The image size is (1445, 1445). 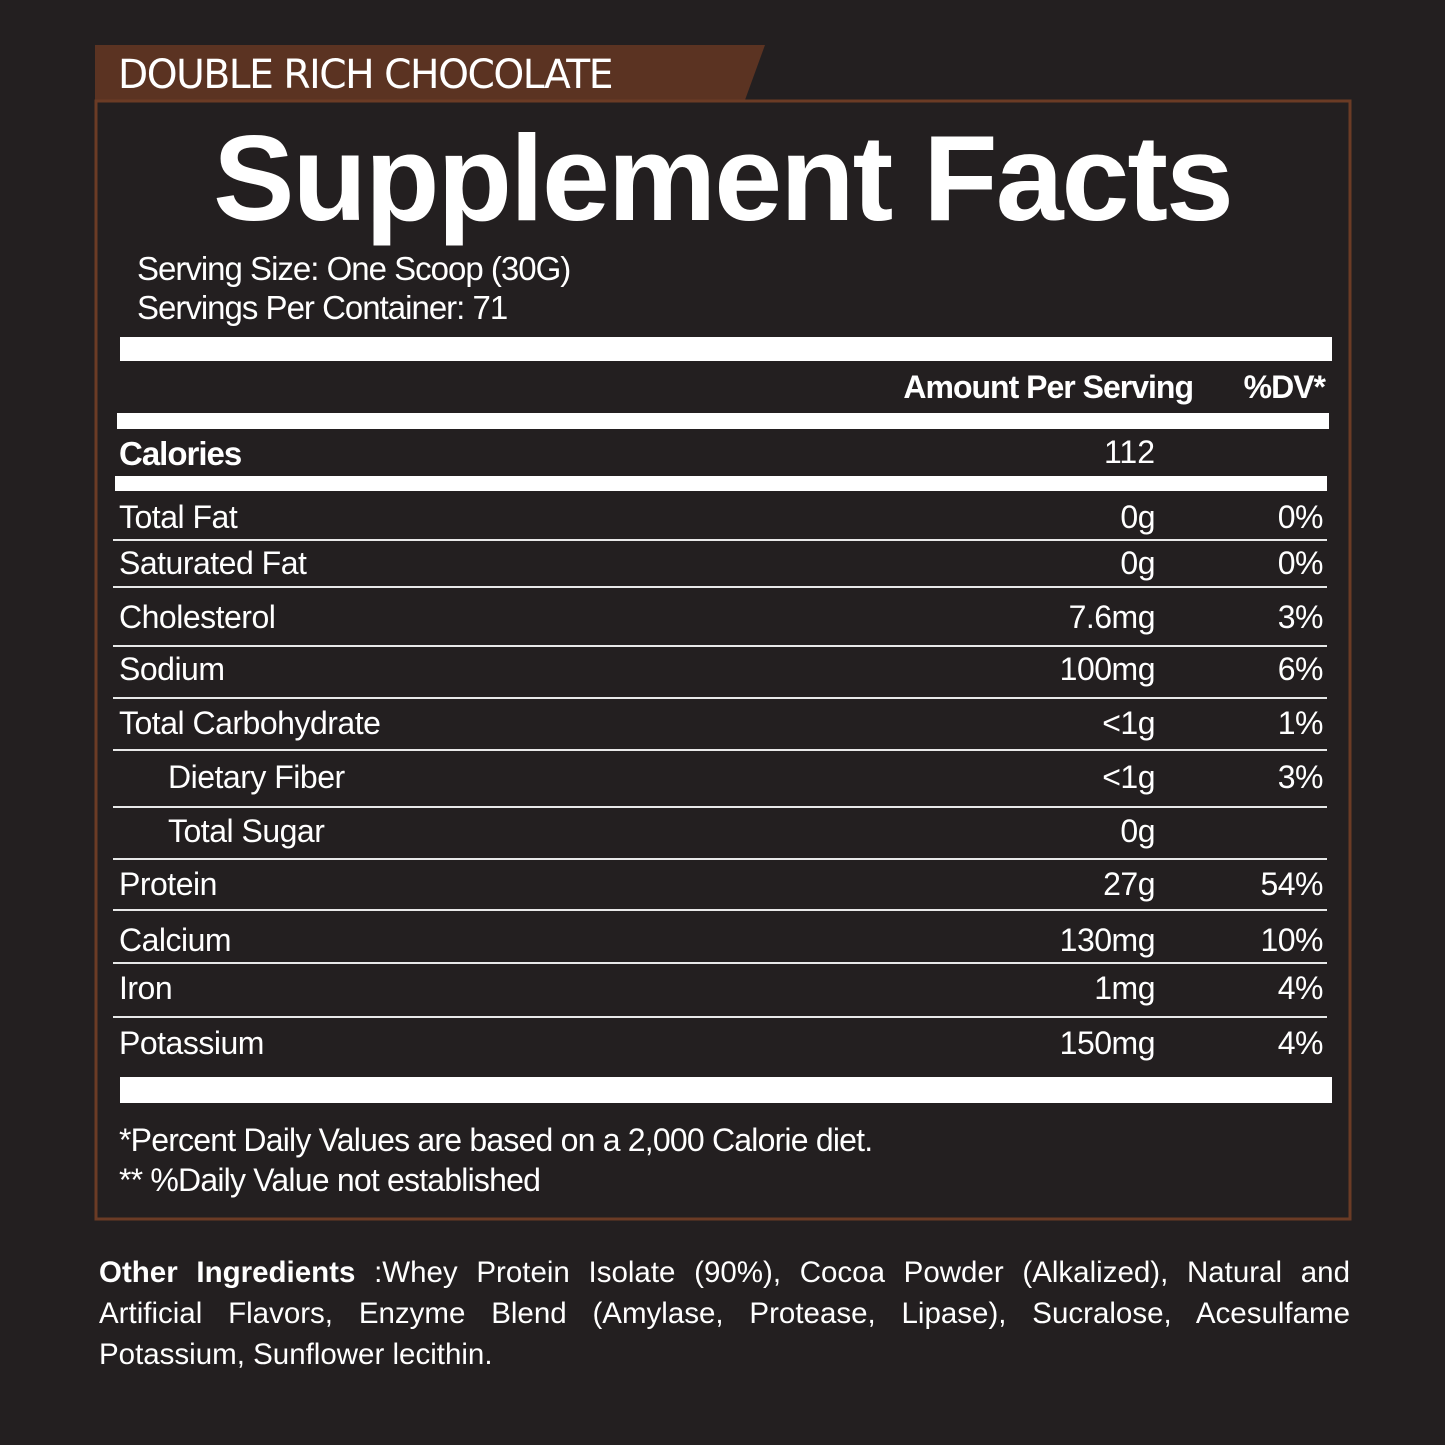 What do you see at coordinates (330, 1180) in the screenshot?
I see `footnote: ** %Daily Value not established` at bounding box center [330, 1180].